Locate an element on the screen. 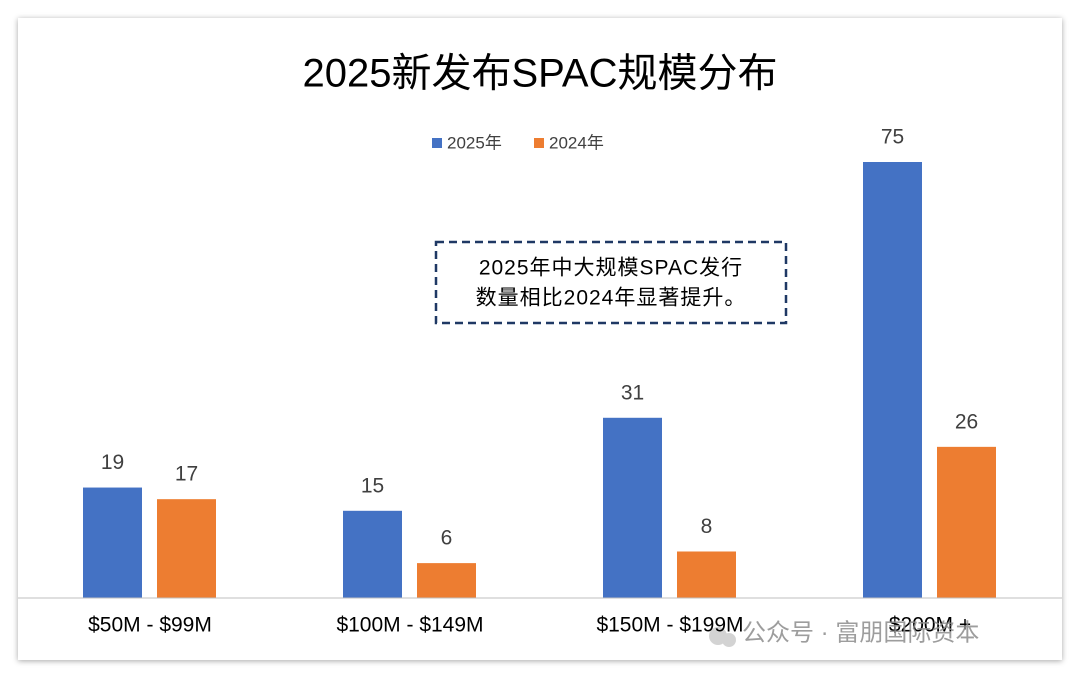  watermark: 公众号 · 富朋国际资本 is located at coordinates (860, 632).